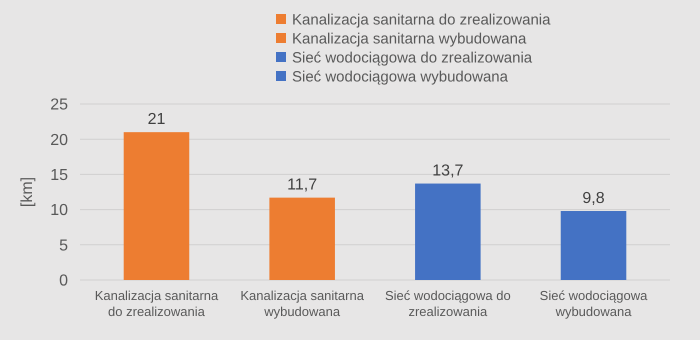 The width and height of the screenshot is (700, 340). Describe the element at coordinates (400, 77) in the screenshot. I see `legend-label: Sieć wodociągowa wybudowana` at that location.